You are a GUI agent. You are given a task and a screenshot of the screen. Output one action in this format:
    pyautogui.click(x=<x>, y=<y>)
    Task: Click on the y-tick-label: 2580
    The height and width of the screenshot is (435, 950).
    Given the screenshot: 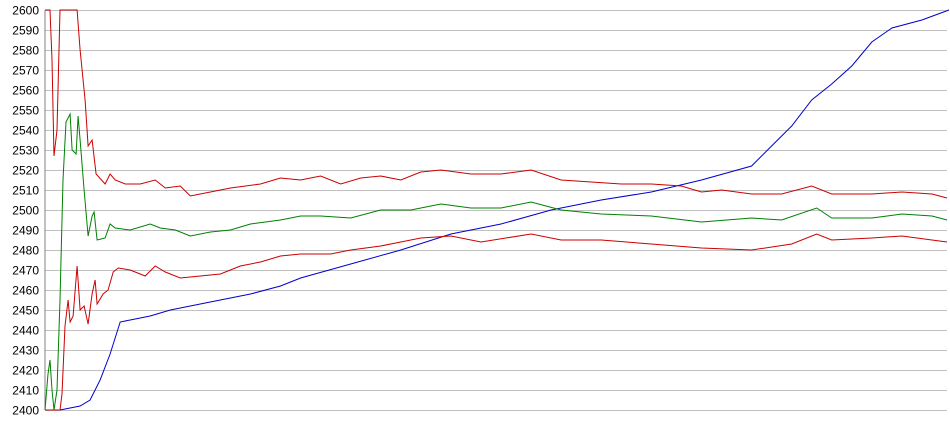 What is the action you would take?
    pyautogui.click(x=25, y=51)
    